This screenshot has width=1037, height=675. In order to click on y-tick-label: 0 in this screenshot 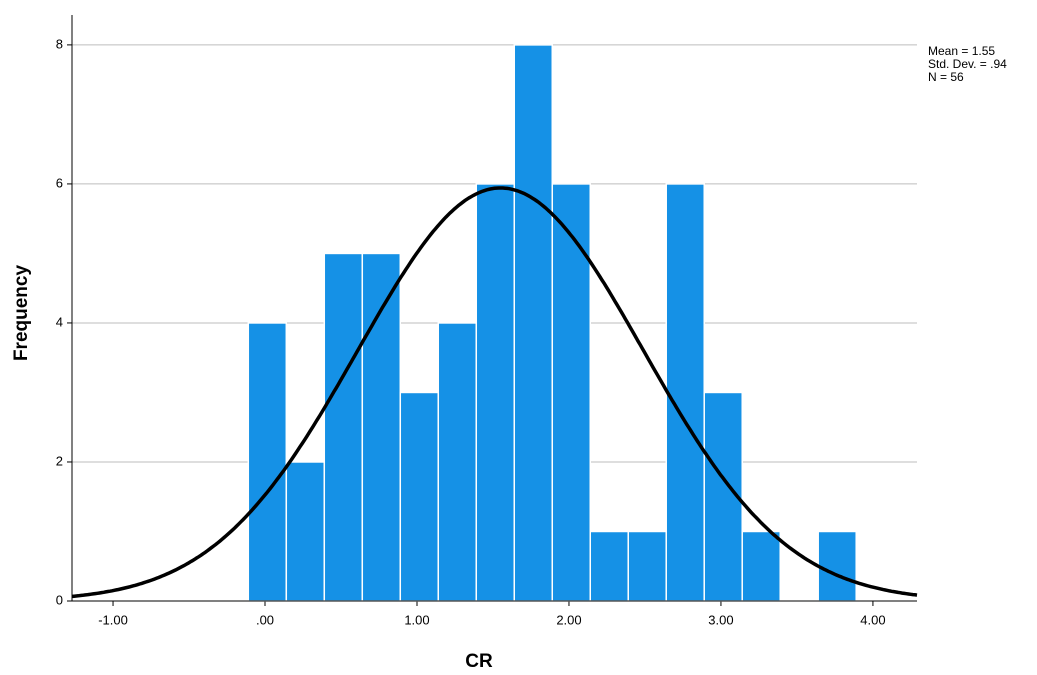, I will do `click(59, 599)`.